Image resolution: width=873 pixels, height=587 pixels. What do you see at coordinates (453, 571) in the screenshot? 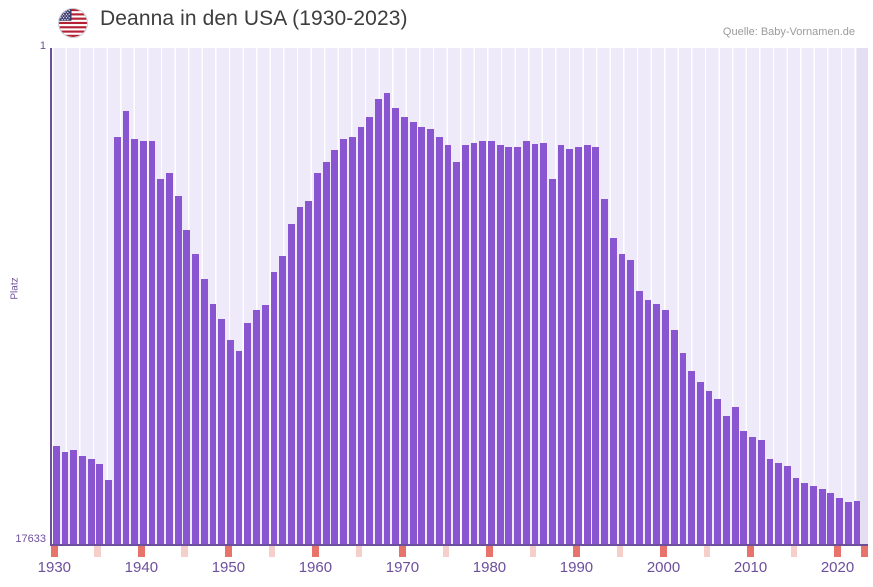
I see `x-axis-labels: 1930 1940 1950 1960 1970 1980 1990 2000 2010 2020` at bounding box center [453, 571].